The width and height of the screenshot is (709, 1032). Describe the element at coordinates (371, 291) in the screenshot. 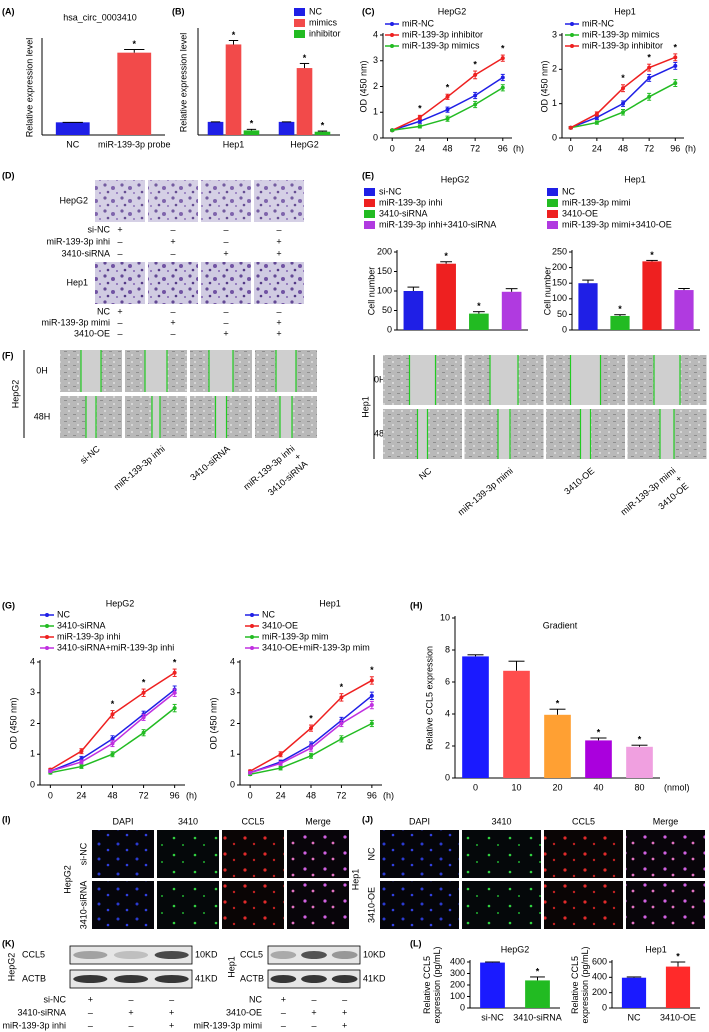

I see `y-axis-label: Cell number` at that location.